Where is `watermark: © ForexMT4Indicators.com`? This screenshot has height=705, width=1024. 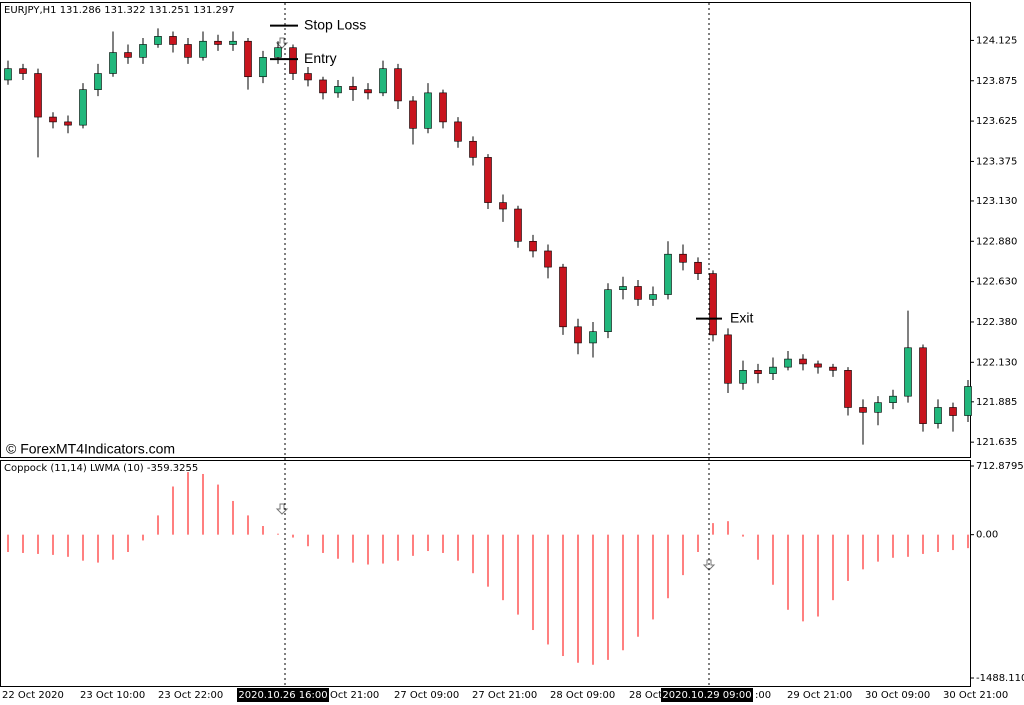
watermark: © ForexMT4Indicators.com is located at coordinates (90, 449).